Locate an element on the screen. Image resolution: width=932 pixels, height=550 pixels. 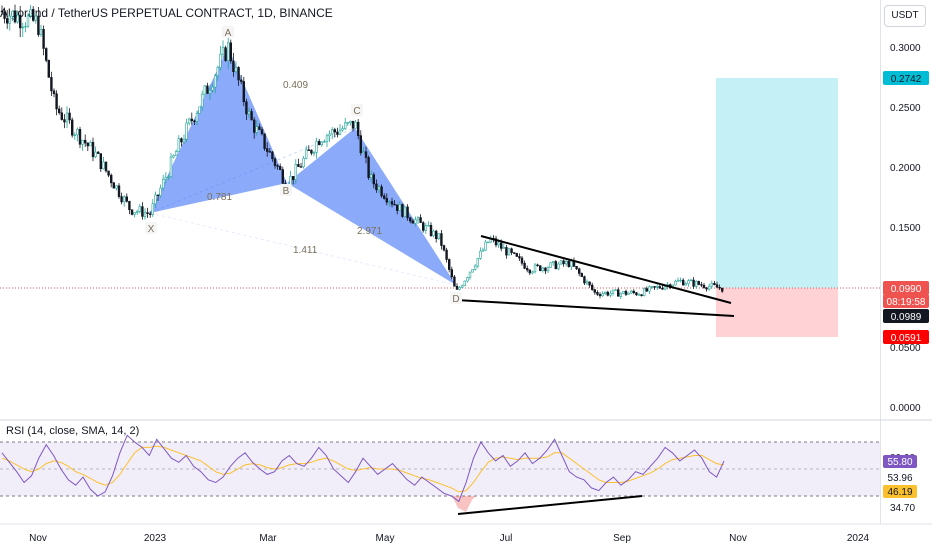
price-tag-box is located at coordinates (906, 337).